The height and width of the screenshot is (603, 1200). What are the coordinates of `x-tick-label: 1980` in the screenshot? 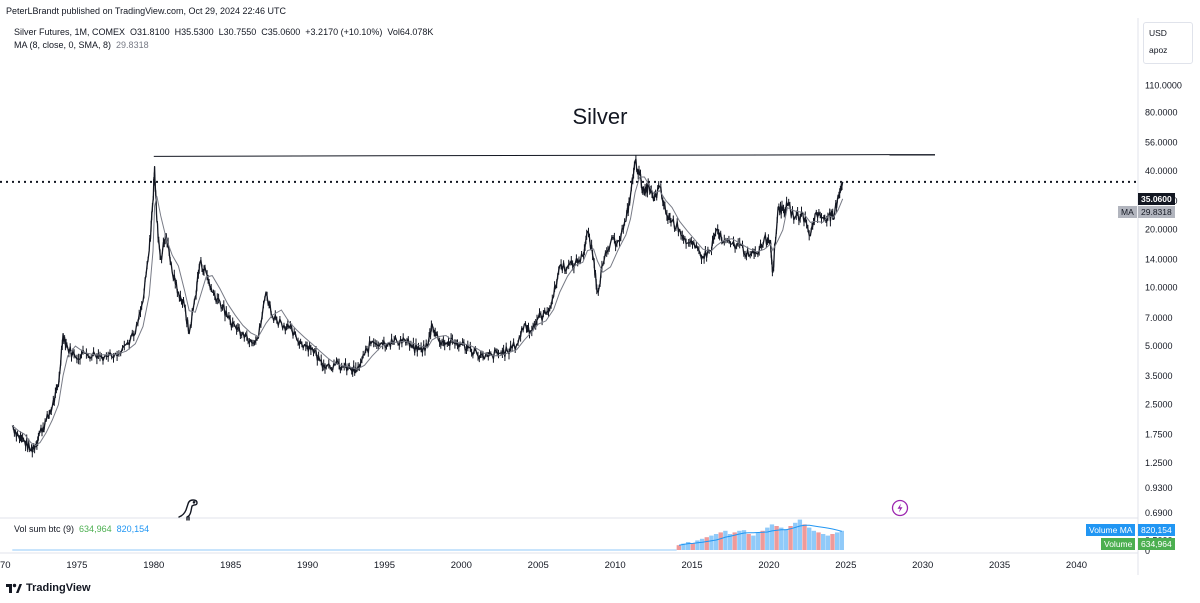 It's located at (153, 565).